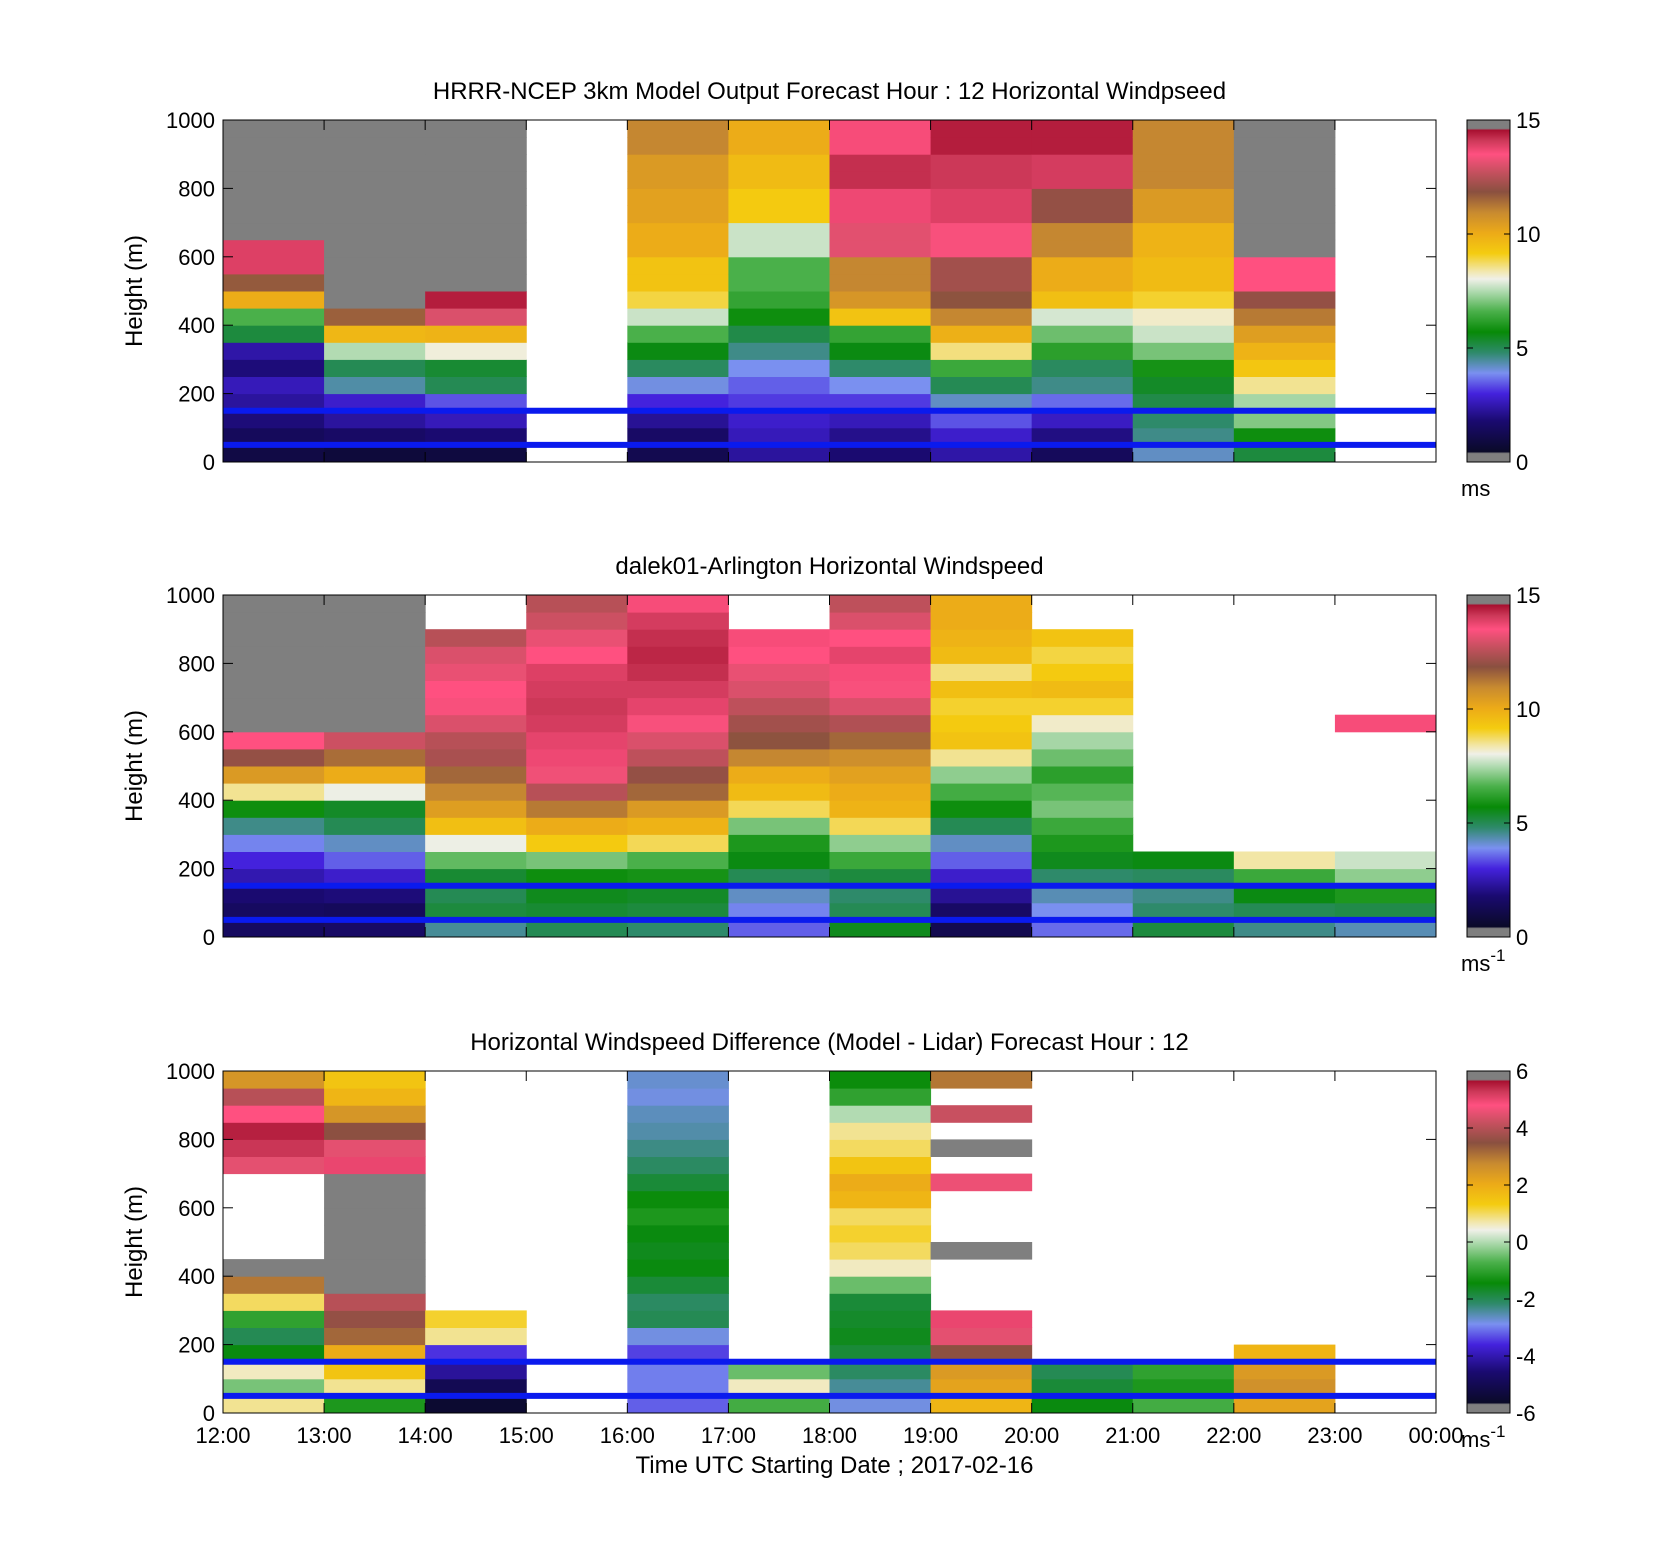  What do you see at coordinates (196, 732) in the screenshot?
I see `y-tick-label: 600` at bounding box center [196, 732].